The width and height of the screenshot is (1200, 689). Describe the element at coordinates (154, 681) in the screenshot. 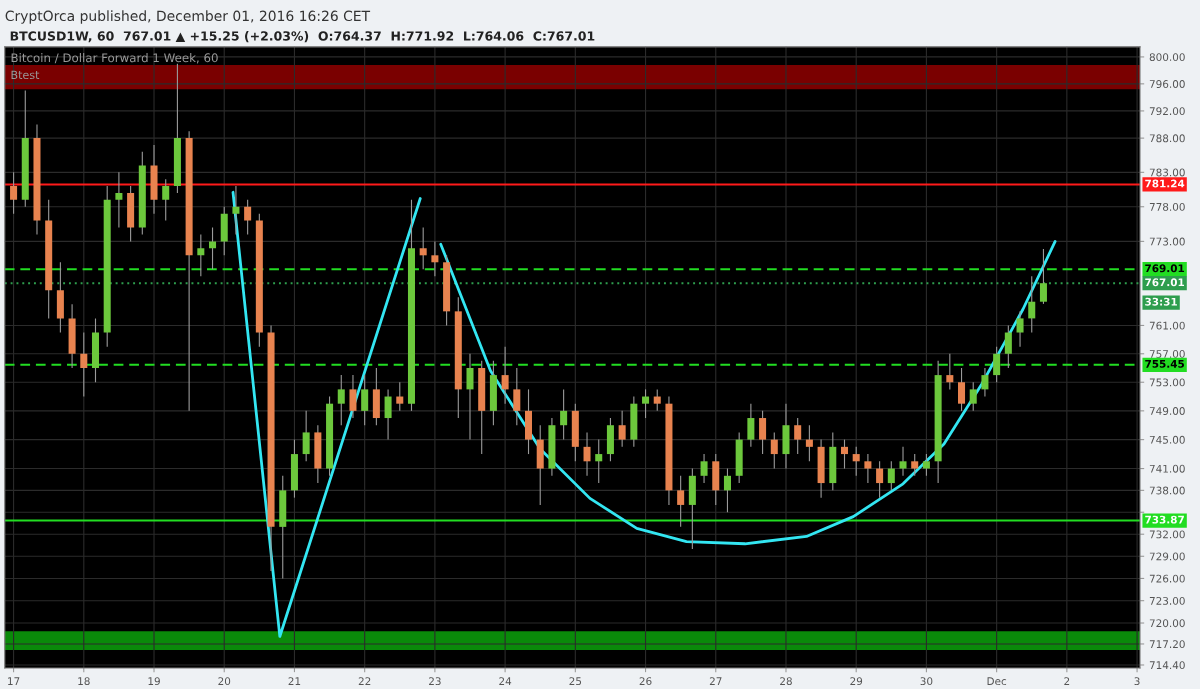

I see `x-tick-label: 19` at that location.